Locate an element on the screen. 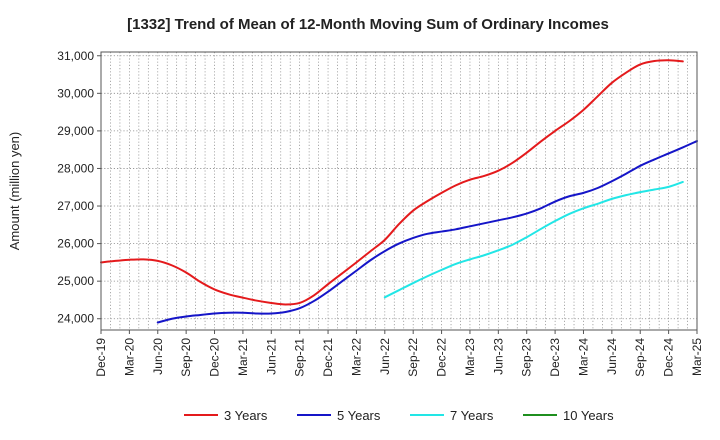  x-tick-label: Mar-24 is located at coordinates (583, 357).